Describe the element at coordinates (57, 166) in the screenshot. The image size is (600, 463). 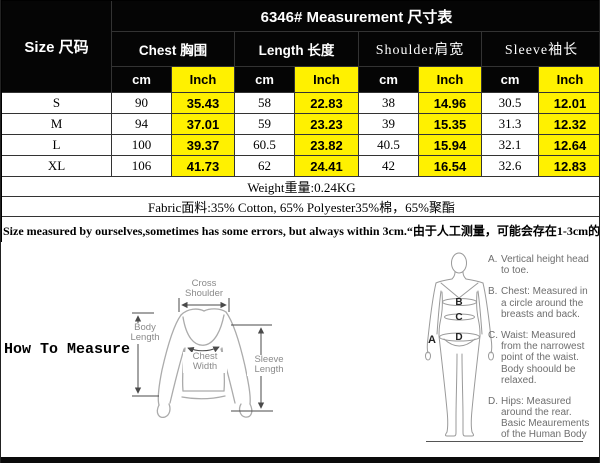
I see `size-cell: XL` at that location.